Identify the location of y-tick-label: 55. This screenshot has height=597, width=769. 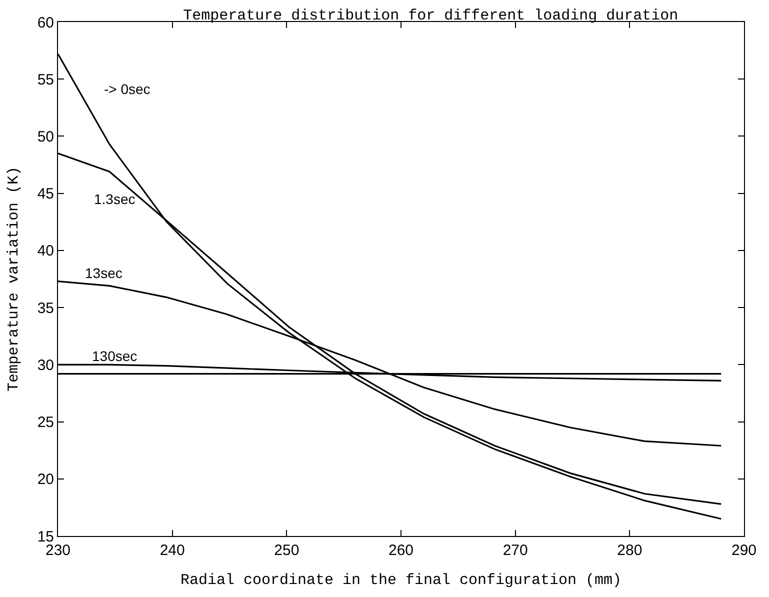
(45, 79).